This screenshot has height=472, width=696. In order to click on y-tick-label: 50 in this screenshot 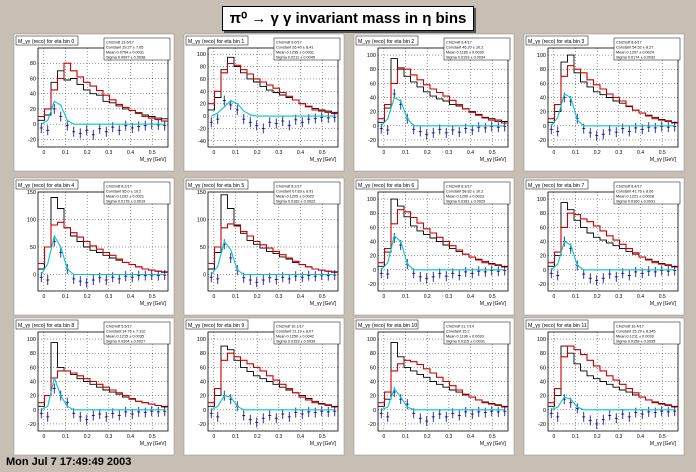, I will do `click(203, 248)`.